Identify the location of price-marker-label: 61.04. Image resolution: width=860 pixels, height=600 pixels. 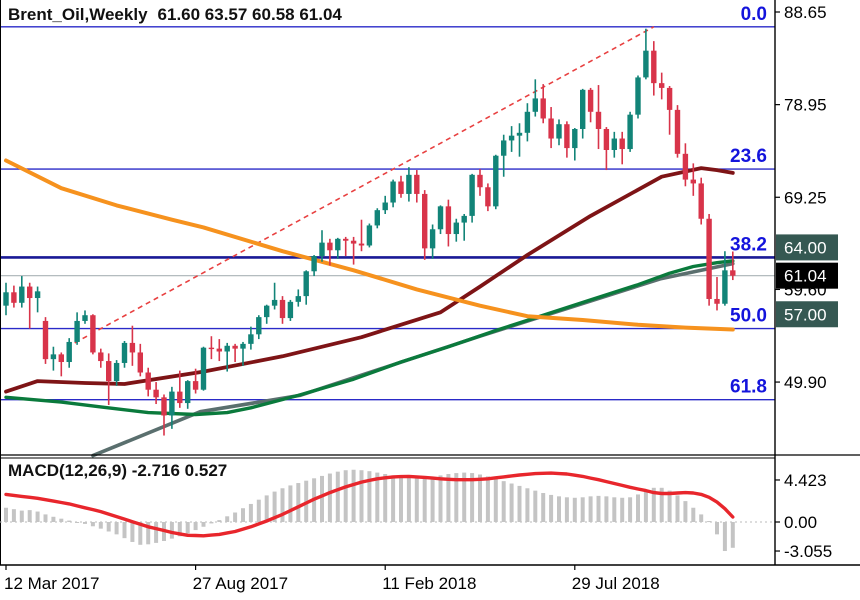
(805, 276).